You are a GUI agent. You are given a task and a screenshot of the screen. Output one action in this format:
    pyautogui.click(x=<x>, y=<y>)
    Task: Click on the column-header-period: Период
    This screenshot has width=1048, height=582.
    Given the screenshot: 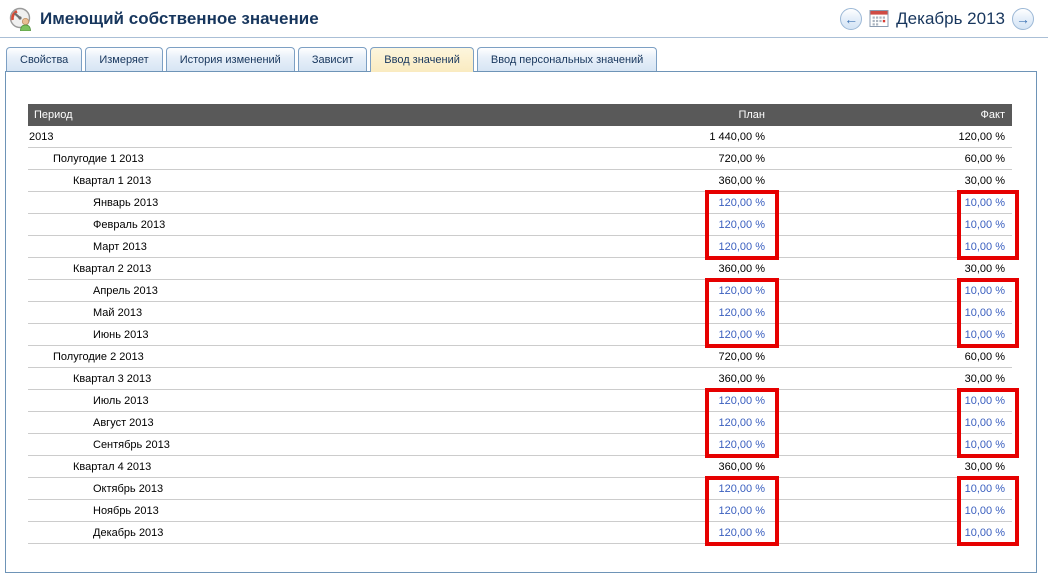 What is the action you would take?
    pyautogui.click(x=53, y=115)
    